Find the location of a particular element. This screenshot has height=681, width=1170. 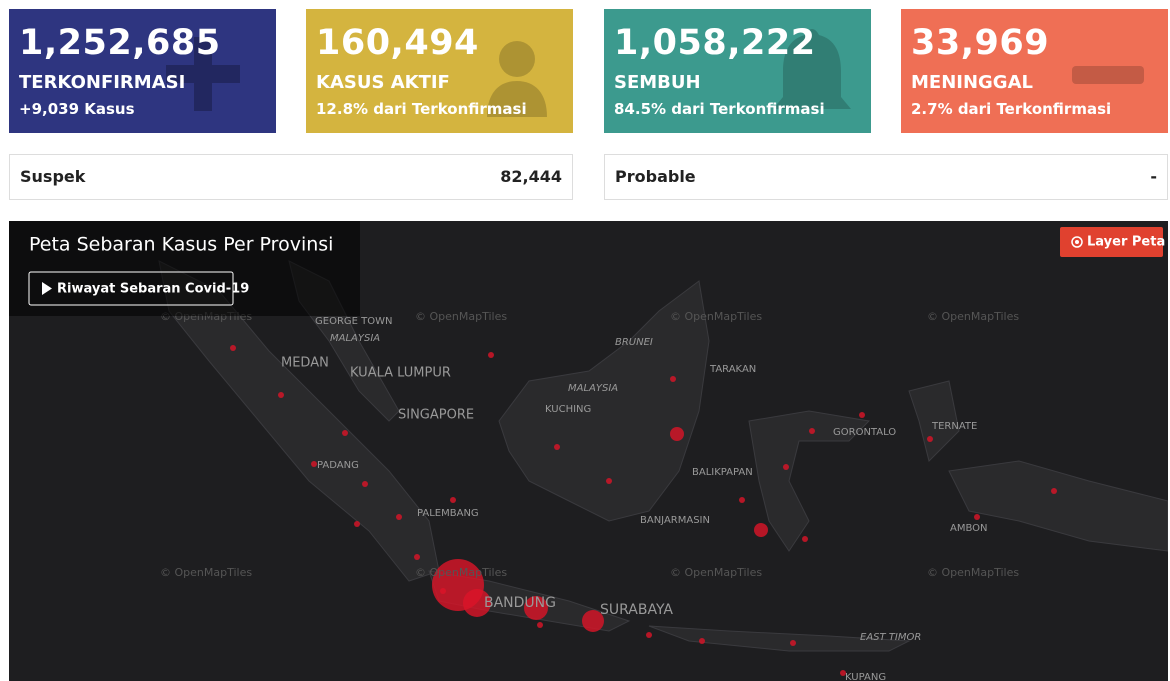

place-label: BANDUNG is located at coordinates (520, 603).